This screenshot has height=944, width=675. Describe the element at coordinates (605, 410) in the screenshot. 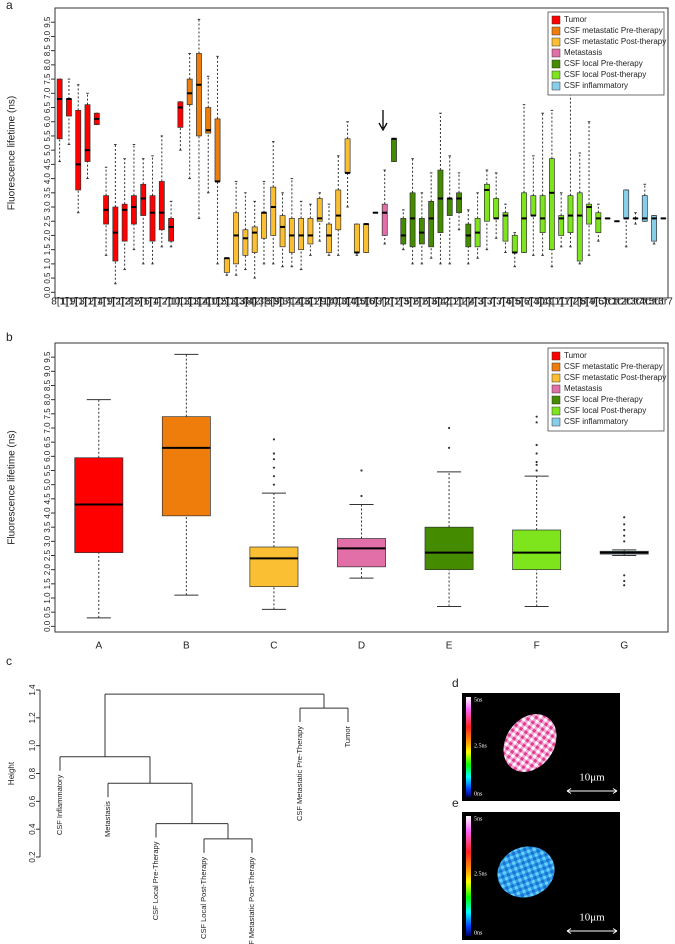

I see `legend-label: CSF local Post-therapy` at that location.